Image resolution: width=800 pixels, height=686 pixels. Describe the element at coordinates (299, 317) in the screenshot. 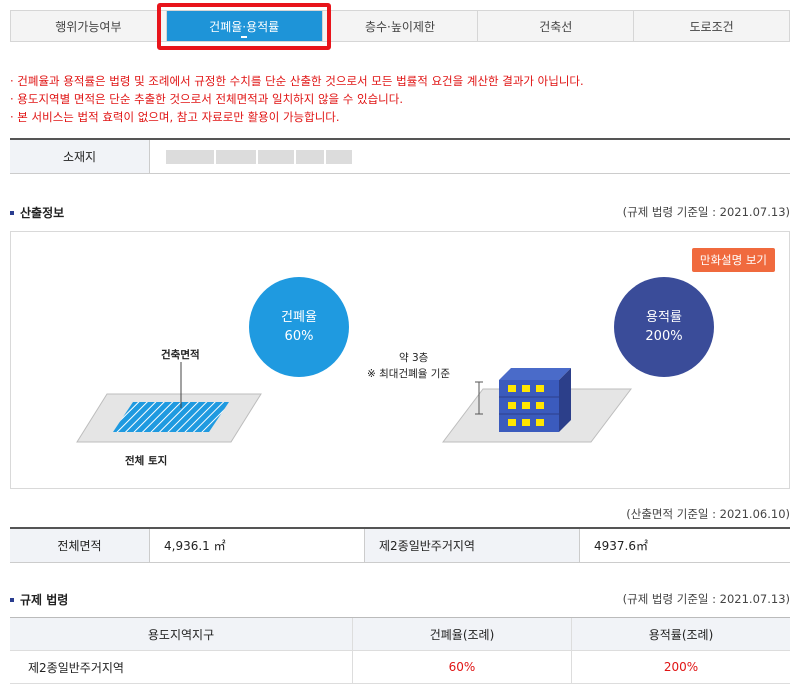

I see `coverage-ratio-title: 건폐율` at that location.